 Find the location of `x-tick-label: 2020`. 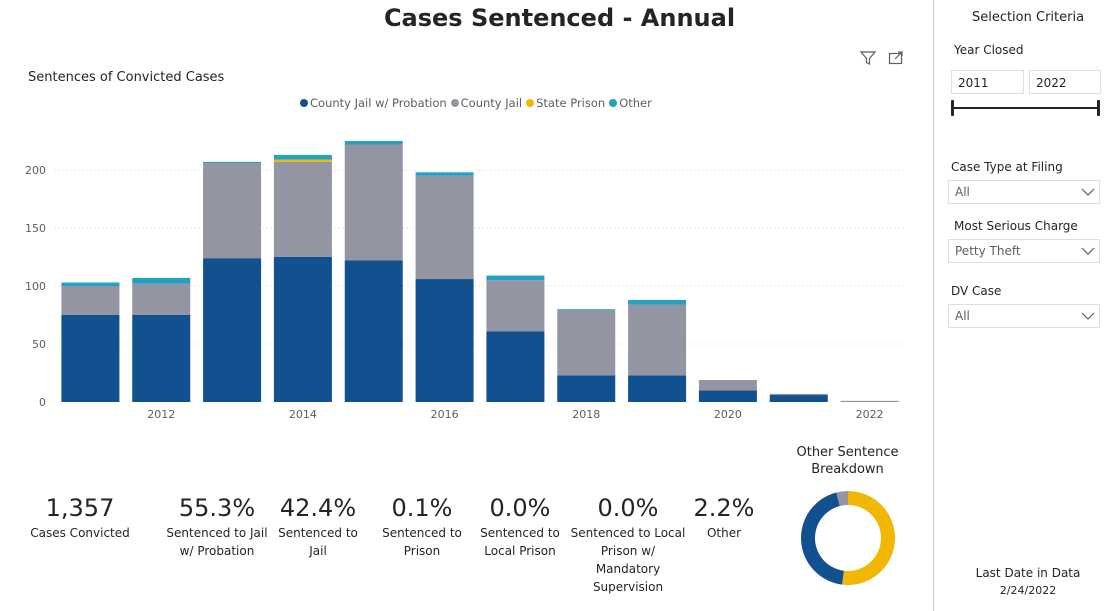

x-tick-label: 2020 is located at coordinates (728, 414).